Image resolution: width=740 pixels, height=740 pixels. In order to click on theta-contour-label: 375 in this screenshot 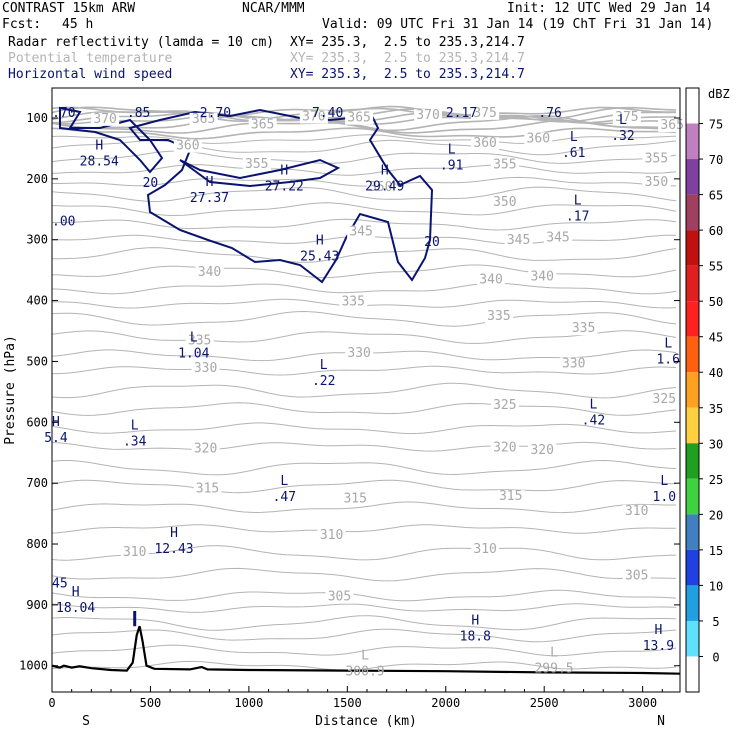, I will do `click(484, 113)`.